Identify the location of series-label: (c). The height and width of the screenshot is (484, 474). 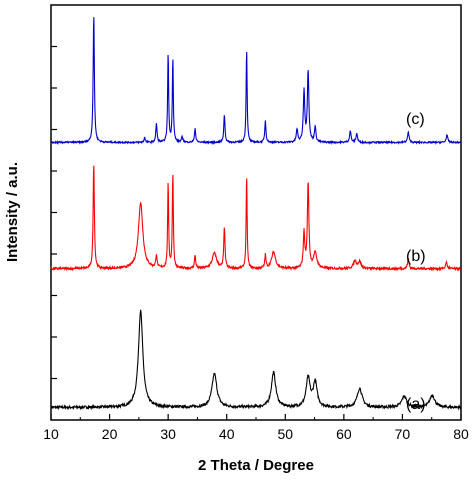
(415, 119).